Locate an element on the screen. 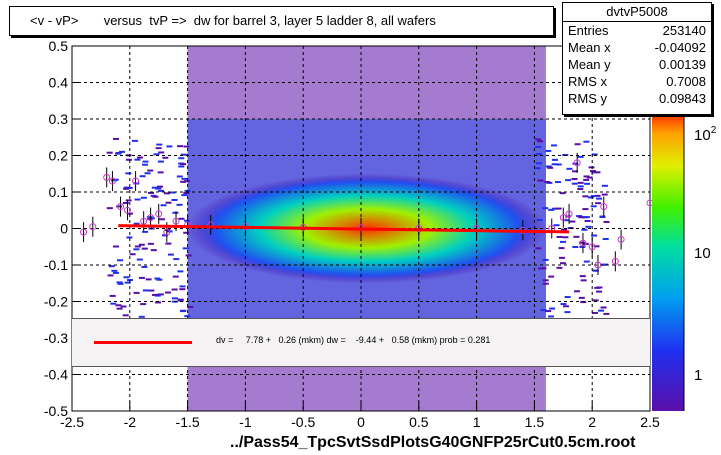 The image size is (721, 455). stats-mean-y-value: 0.00139 is located at coordinates (682, 64).